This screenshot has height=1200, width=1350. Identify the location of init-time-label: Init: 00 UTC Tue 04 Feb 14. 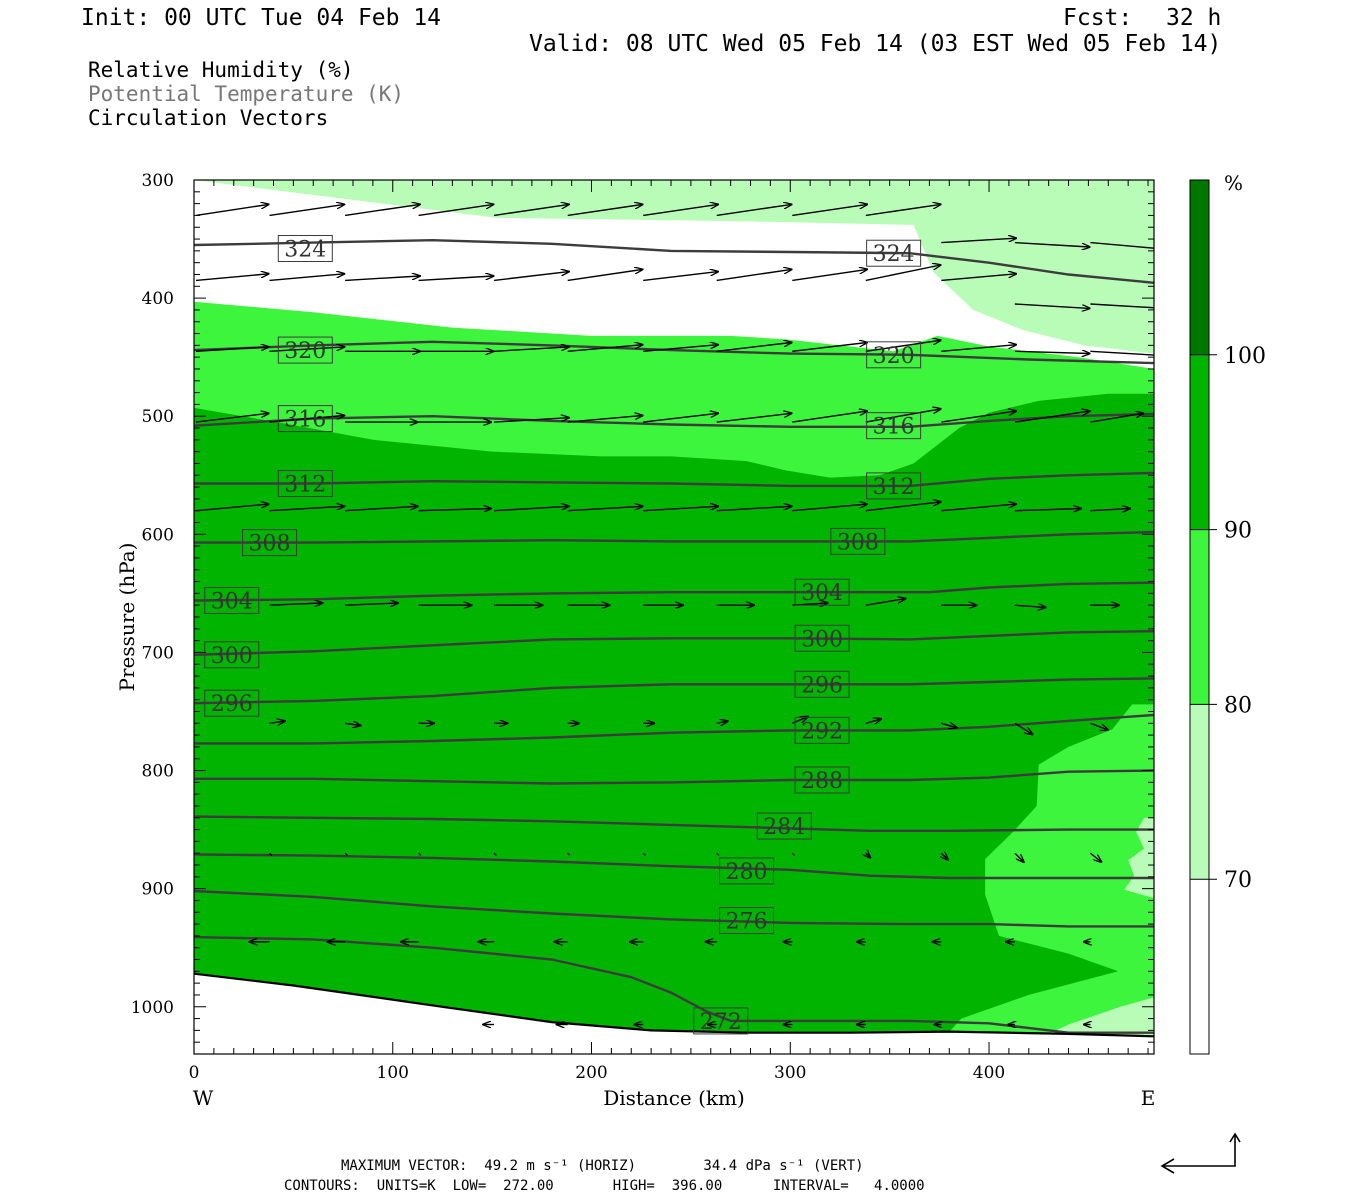
(261, 18).